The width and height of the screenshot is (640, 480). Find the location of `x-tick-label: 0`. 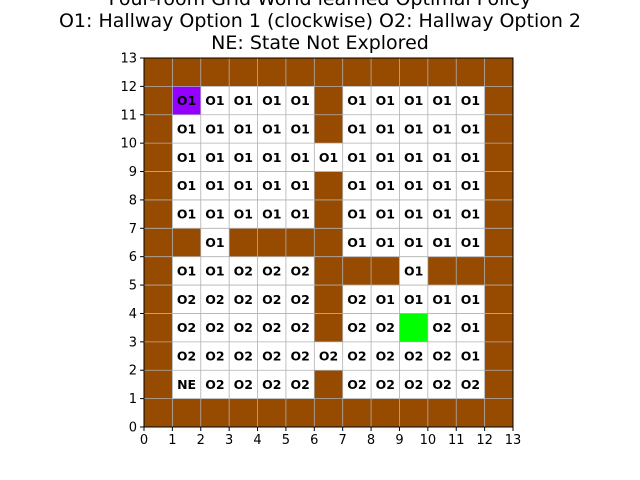

x-tick-label: 0 is located at coordinates (144, 440).